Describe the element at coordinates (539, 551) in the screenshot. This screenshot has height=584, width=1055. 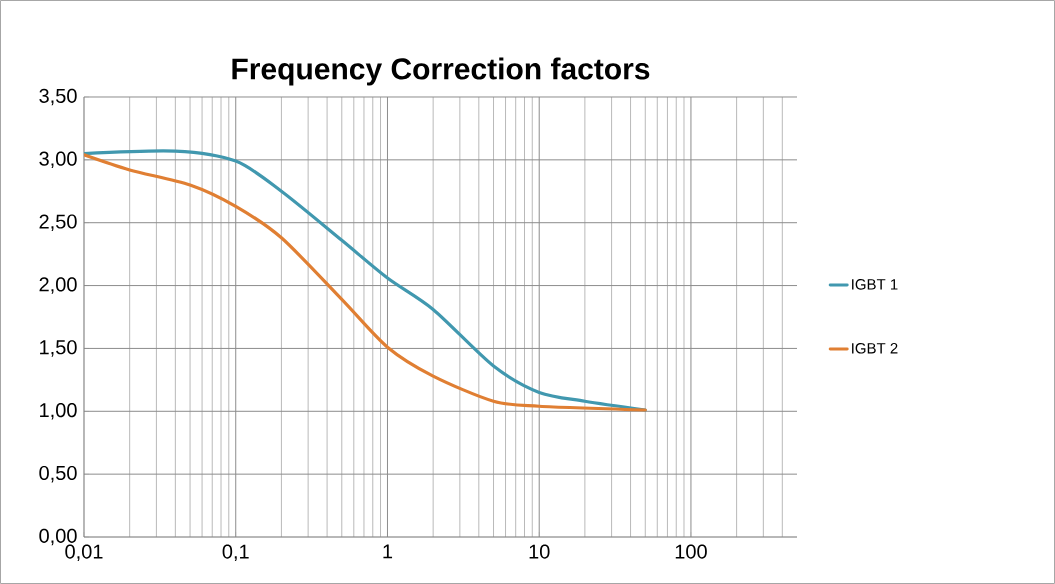
I see `x-tick-label: 10` at that location.